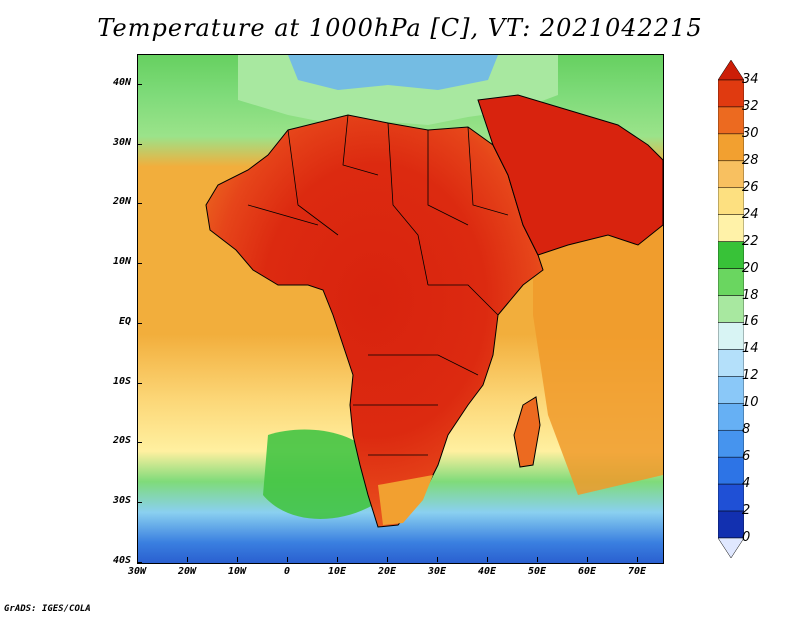  What do you see at coordinates (750, 322) in the screenshot?
I see `colorbar-level-label: 16` at bounding box center [750, 322].